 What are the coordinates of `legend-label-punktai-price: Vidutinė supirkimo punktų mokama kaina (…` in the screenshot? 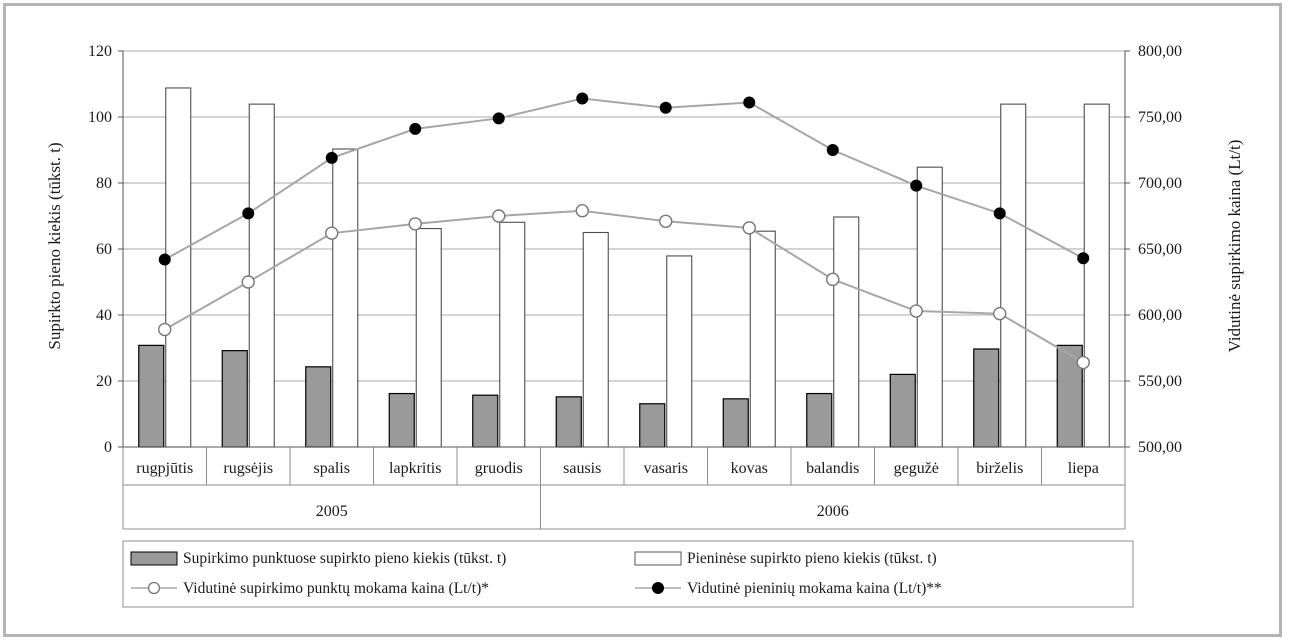 It's located at (336, 588).